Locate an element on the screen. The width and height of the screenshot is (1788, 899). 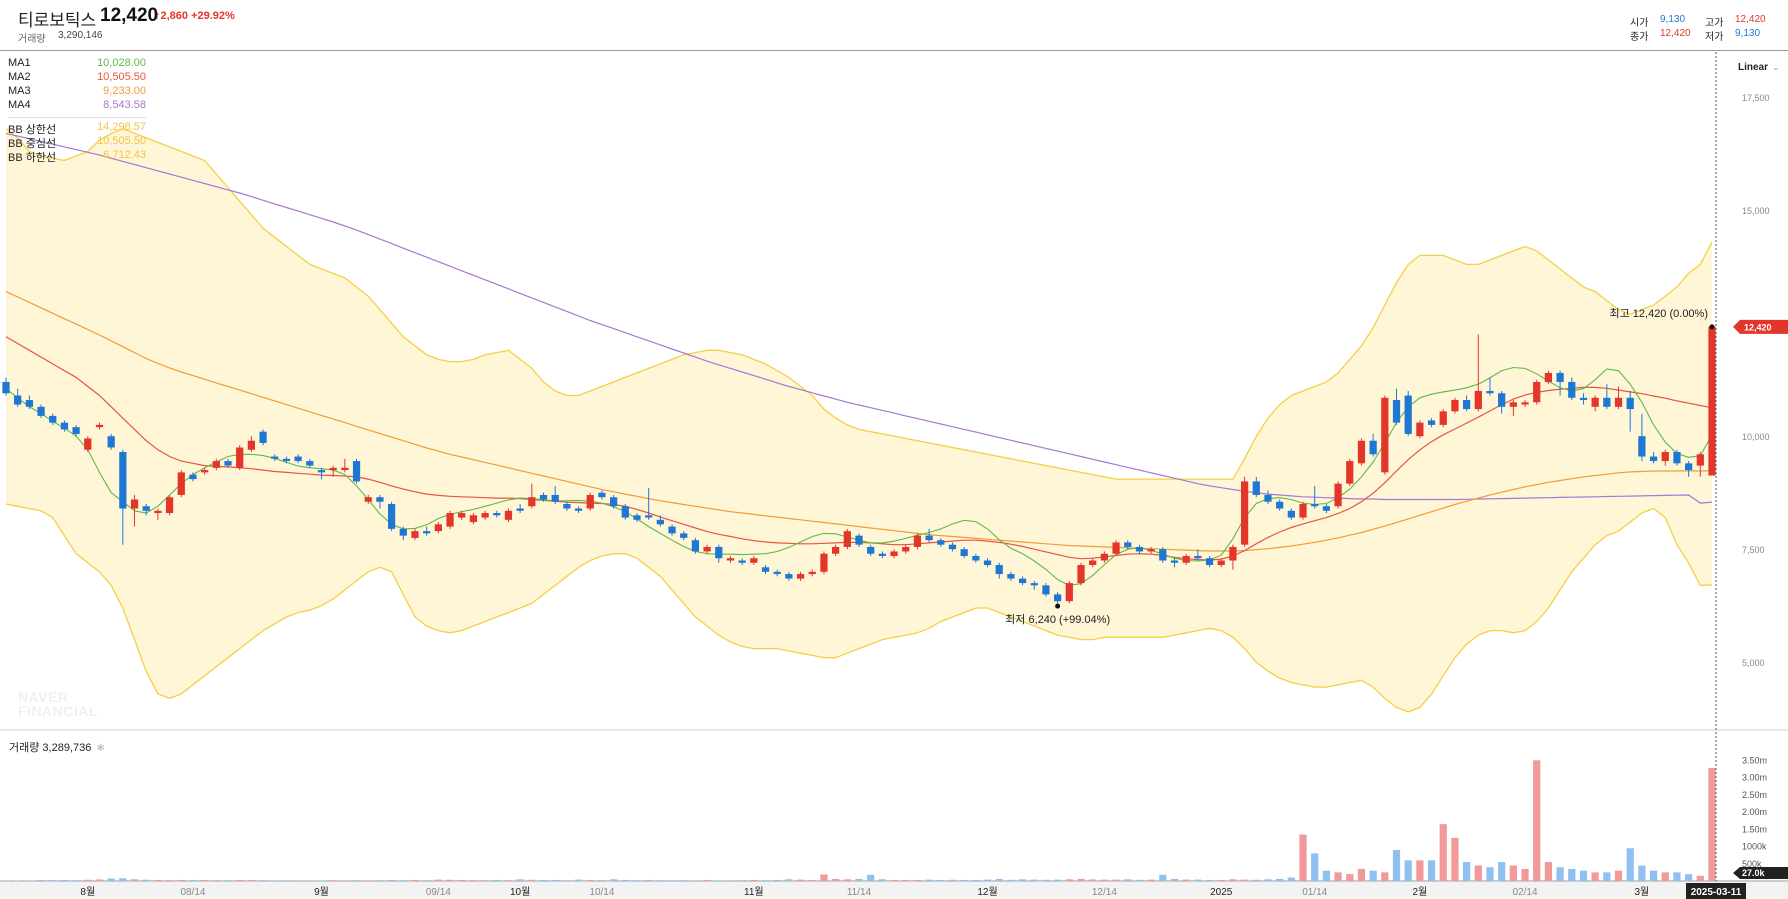
current-price-tag-bg is located at coordinates (1760, 326).